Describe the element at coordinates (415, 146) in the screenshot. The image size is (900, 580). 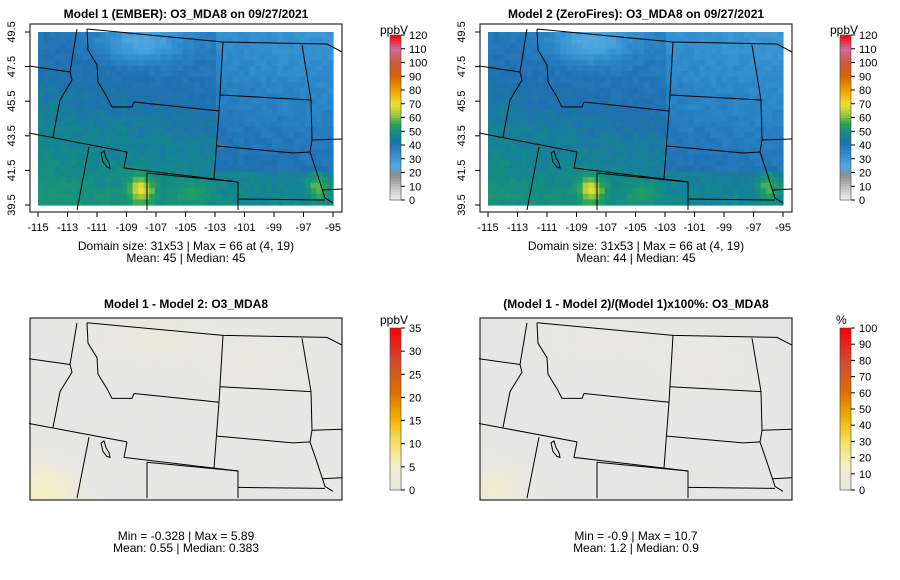
I see `colorbar-tick-label: 40` at that location.